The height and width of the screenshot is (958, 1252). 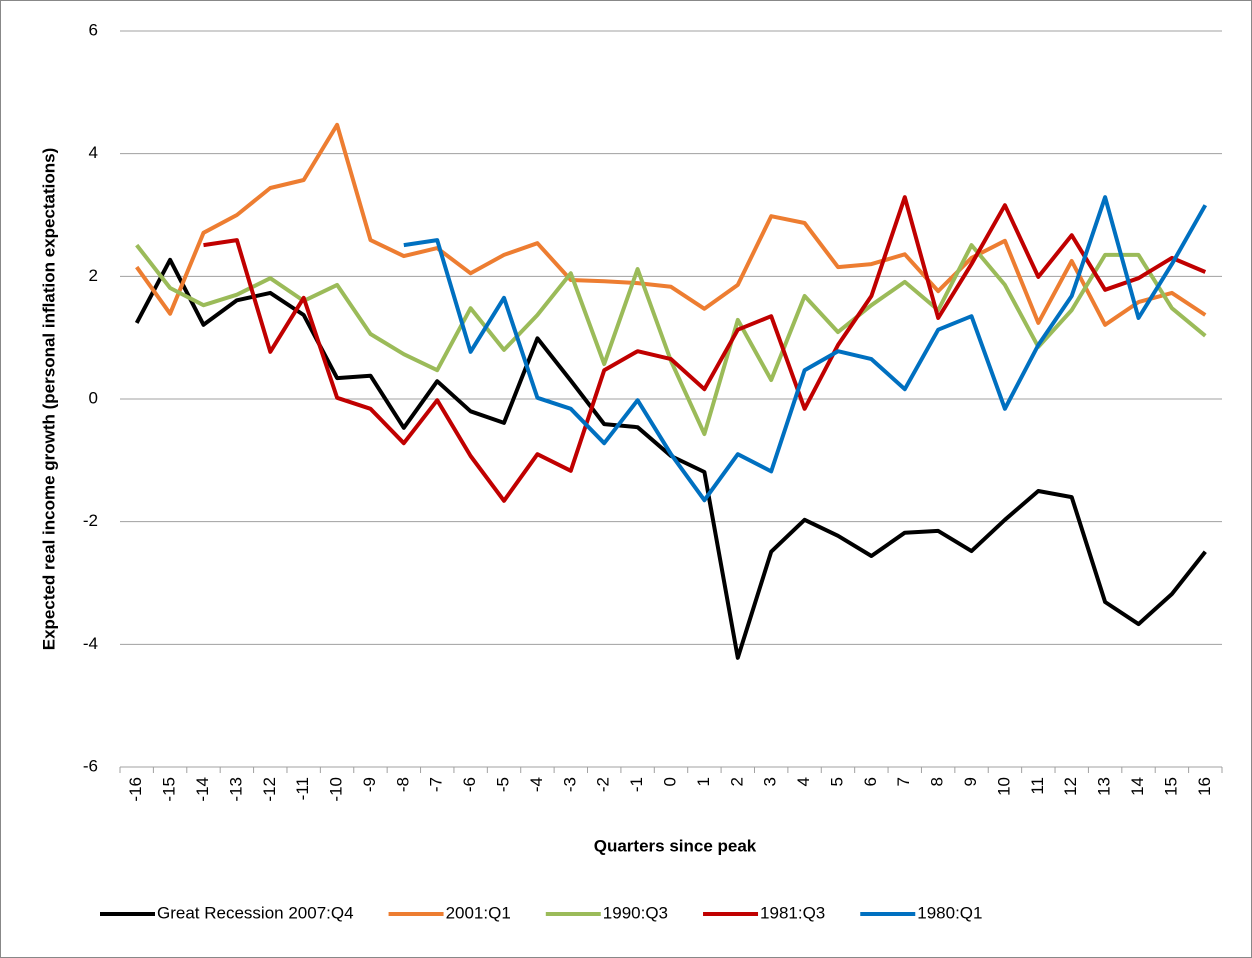 I want to click on x-tick-label: -11, so click(x=302, y=788).